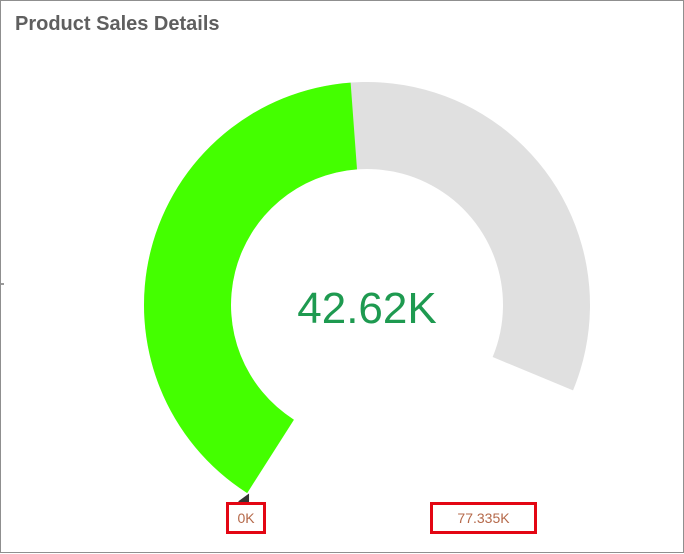 The height and width of the screenshot is (554, 684). What do you see at coordinates (117, 24) in the screenshot?
I see `card-title: Product Sales Details` at bounding box center [117, 24].